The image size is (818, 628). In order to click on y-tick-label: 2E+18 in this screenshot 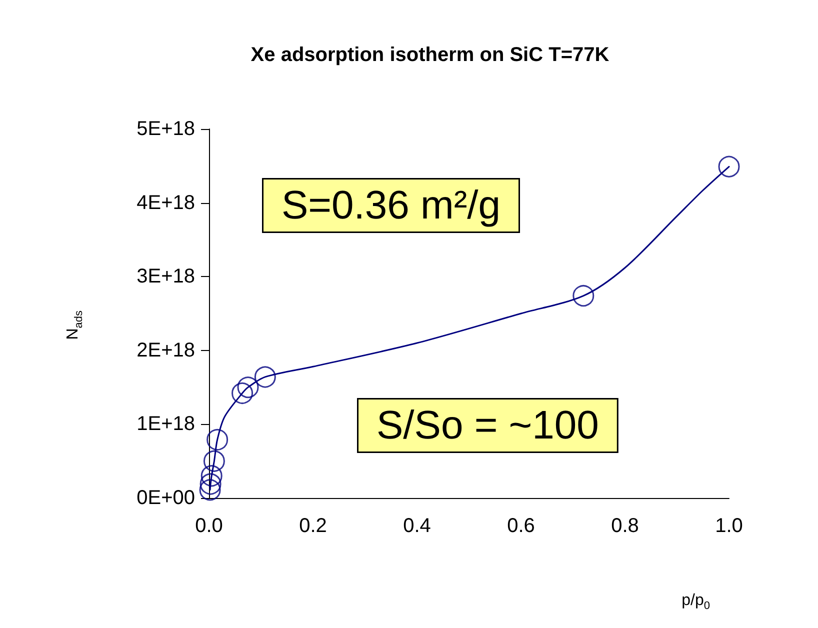, I will do `click(165, 350)`.